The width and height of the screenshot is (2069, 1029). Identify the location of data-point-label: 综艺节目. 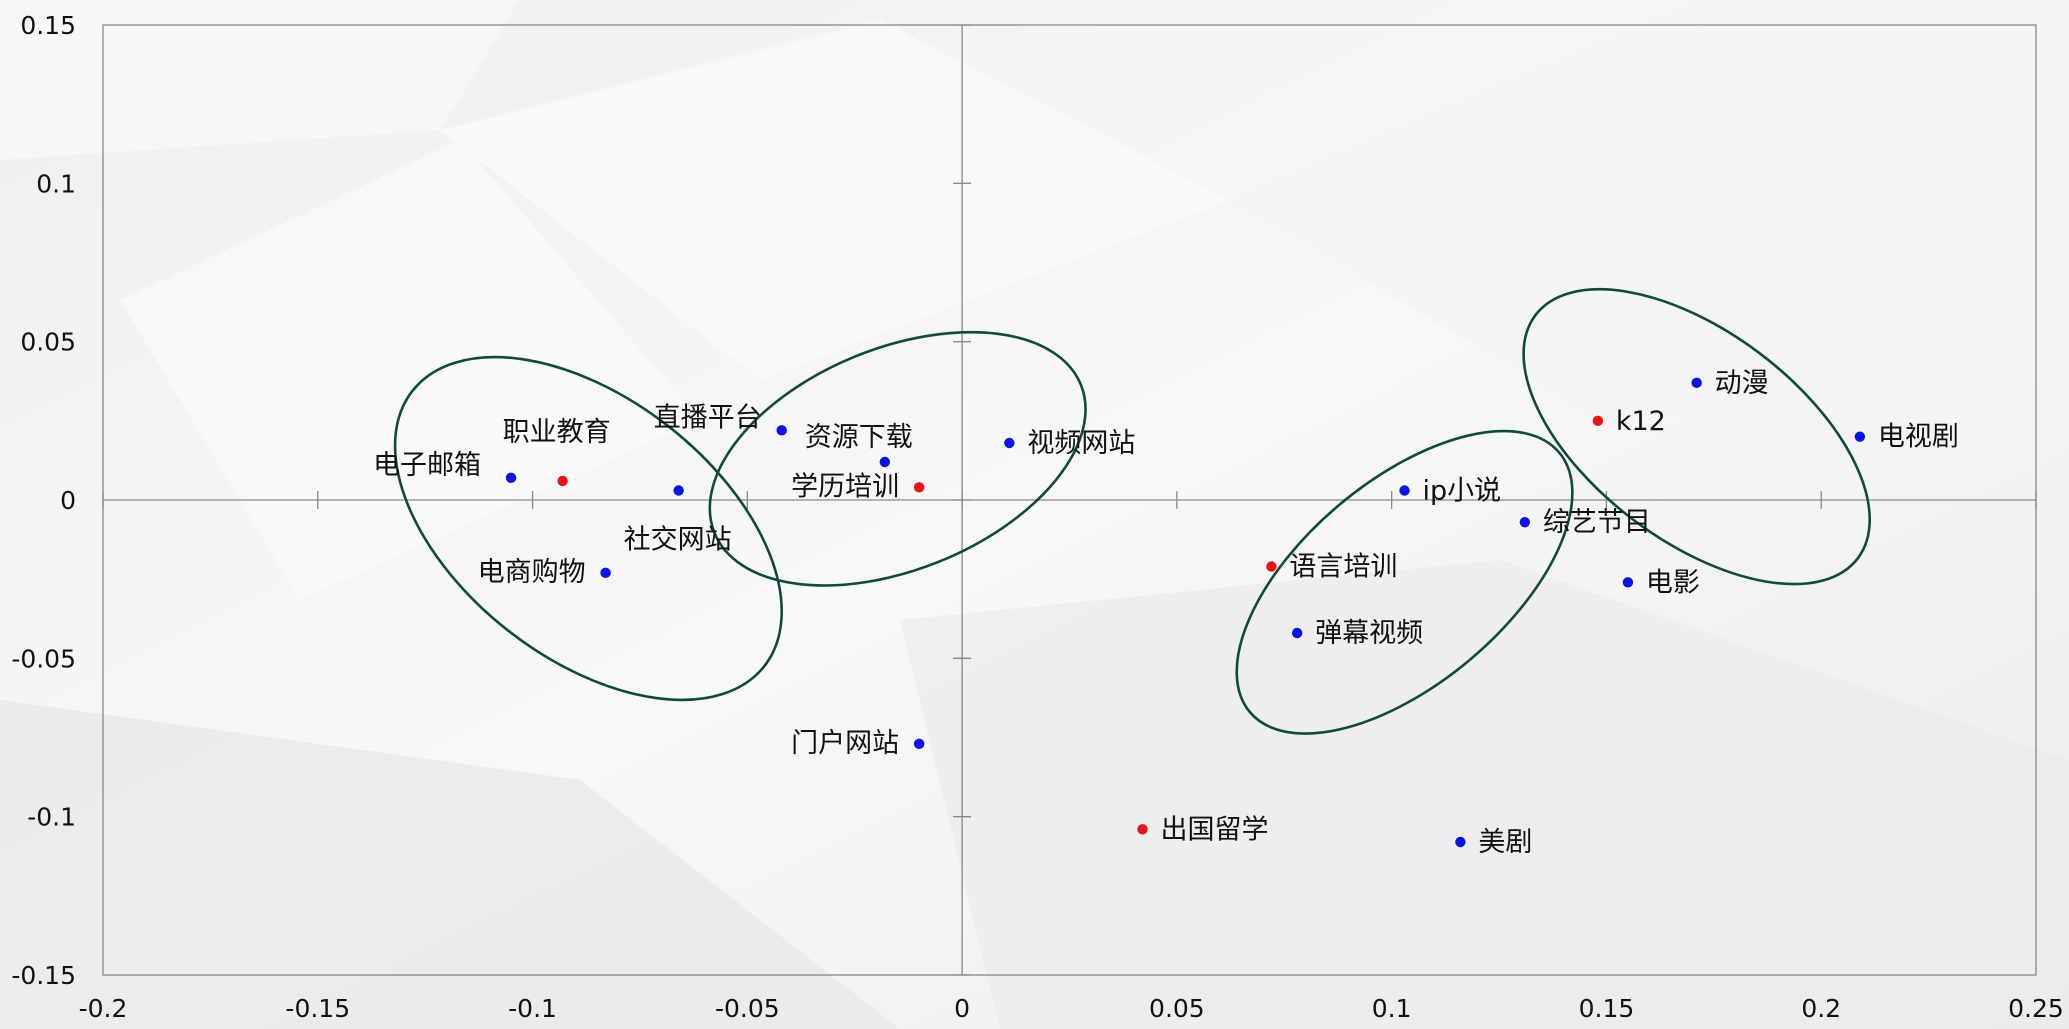
(1597, 522).